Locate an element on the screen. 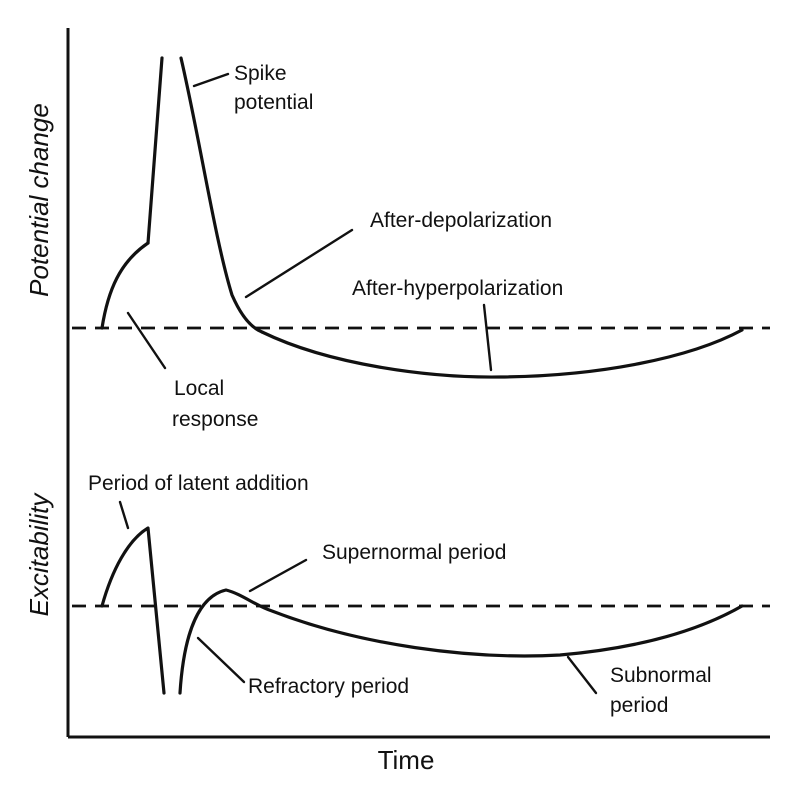  spike-leader-line is located at coordinates (211, 80).